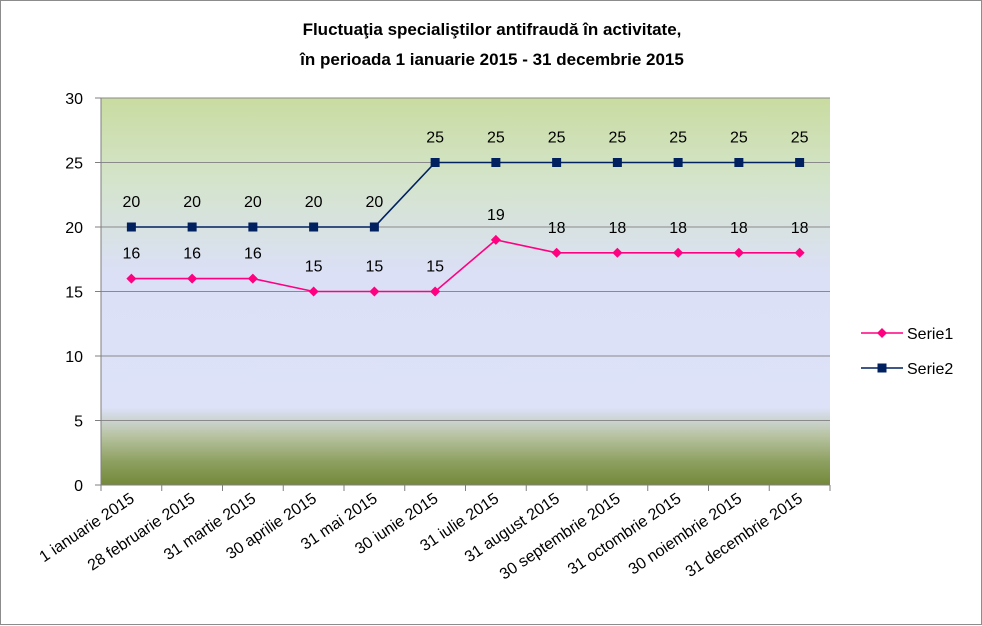  Describe the element at coordinates (74, 228) in the screenshot. I see `y-tick-label: 20` at that location.